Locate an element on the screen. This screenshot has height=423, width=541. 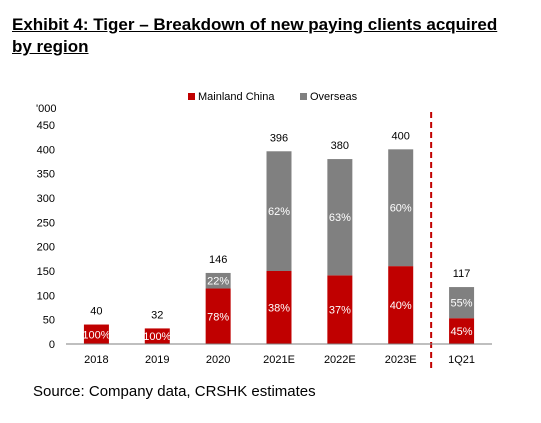
x-tick-label: 2023E is located at coordinates (401, 360).